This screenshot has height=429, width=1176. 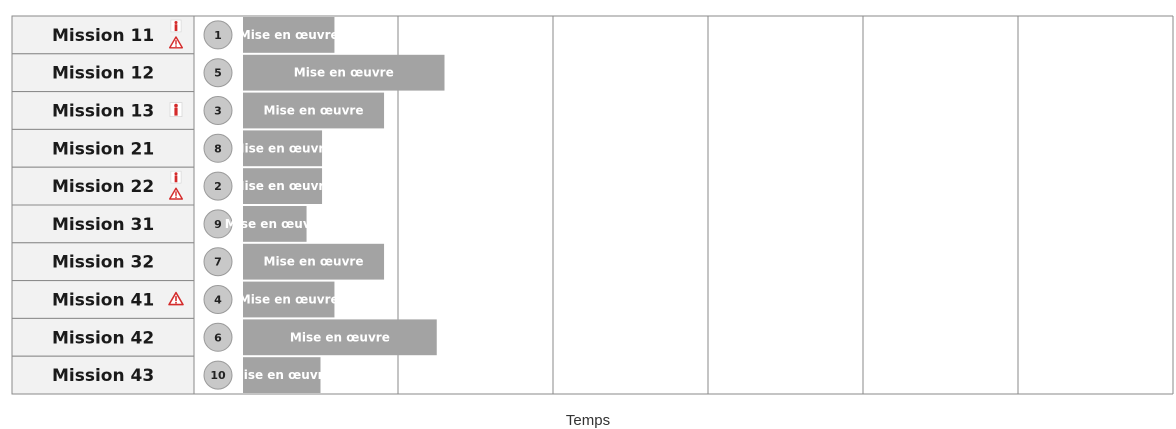 I want to click on mission-label: Mission 22, so click(x=103, y=187).